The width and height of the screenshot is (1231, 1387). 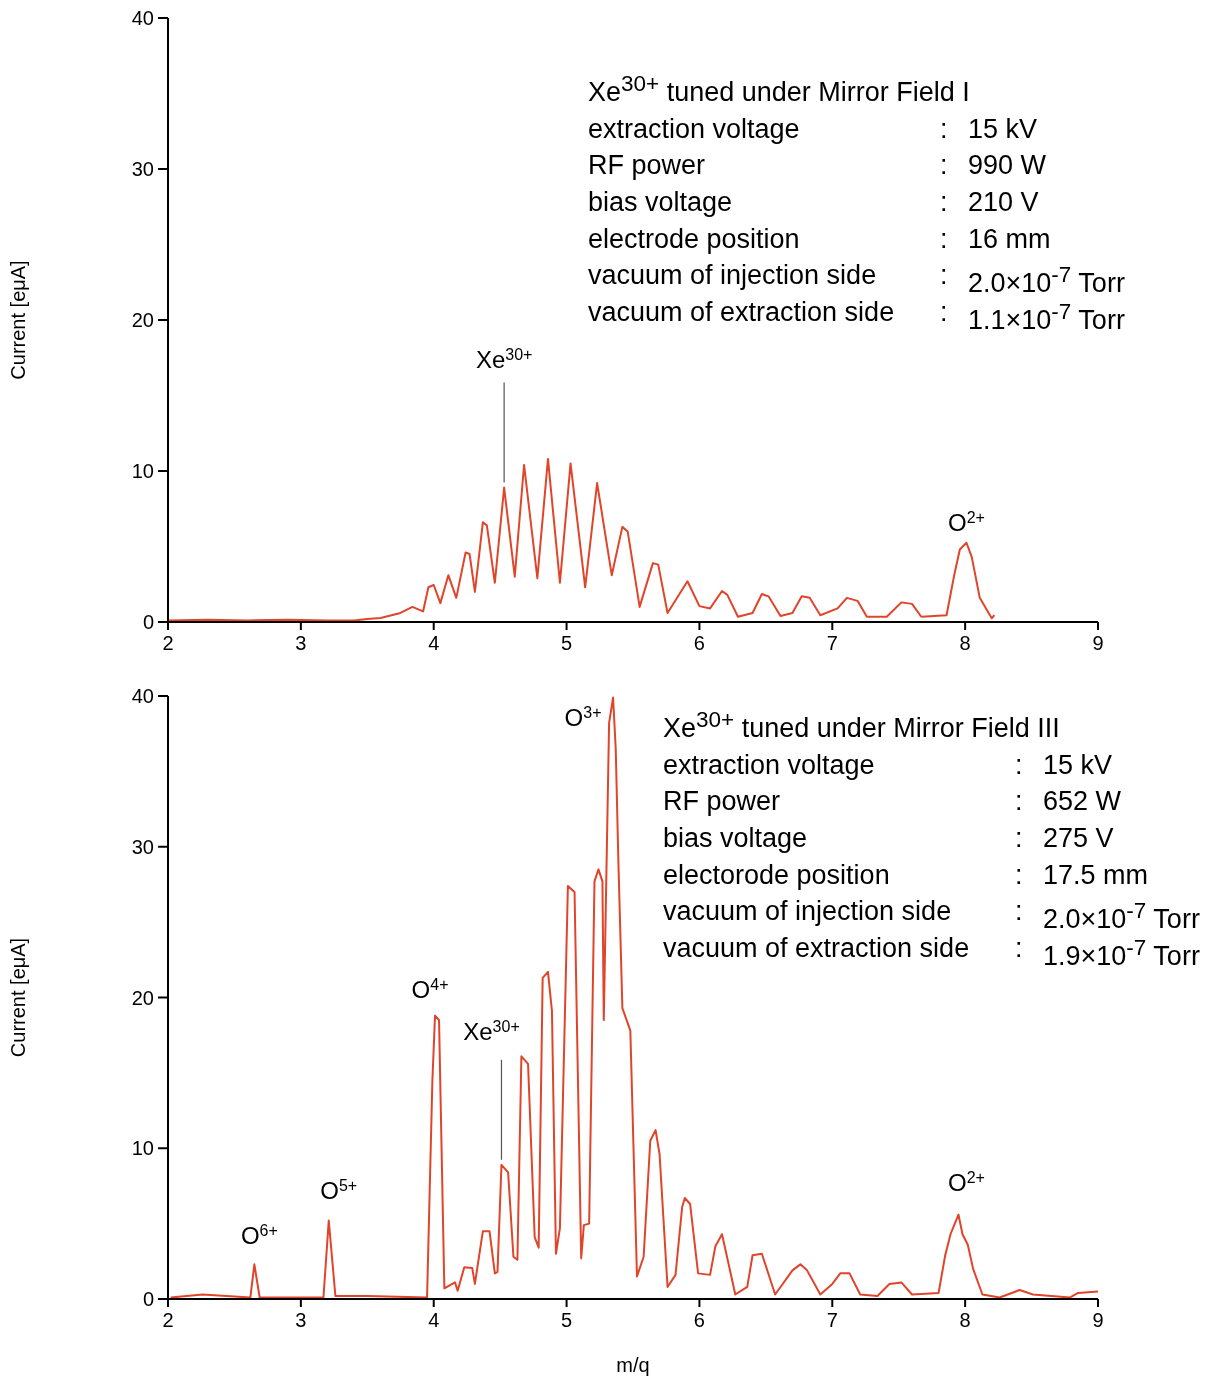 I want to click on line-series, so click(x=582, y=539).